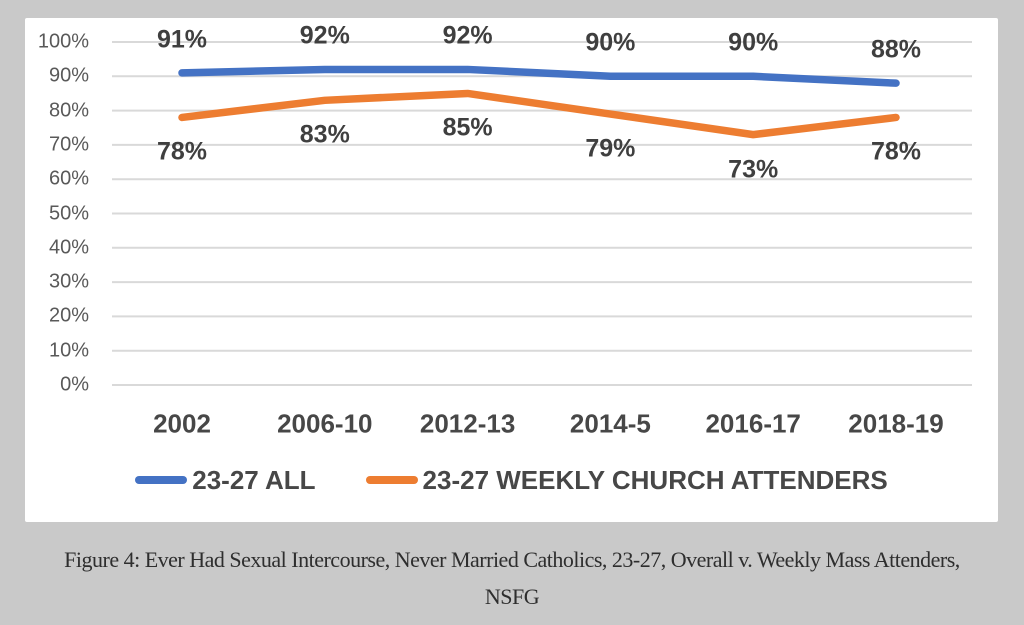 The width and height of the screenshot is (1024, 625). What do you see at coordinates (610, 423) in the screenshot?
I see `x-category-label: 2014-5` at bounding box center [610, 423].